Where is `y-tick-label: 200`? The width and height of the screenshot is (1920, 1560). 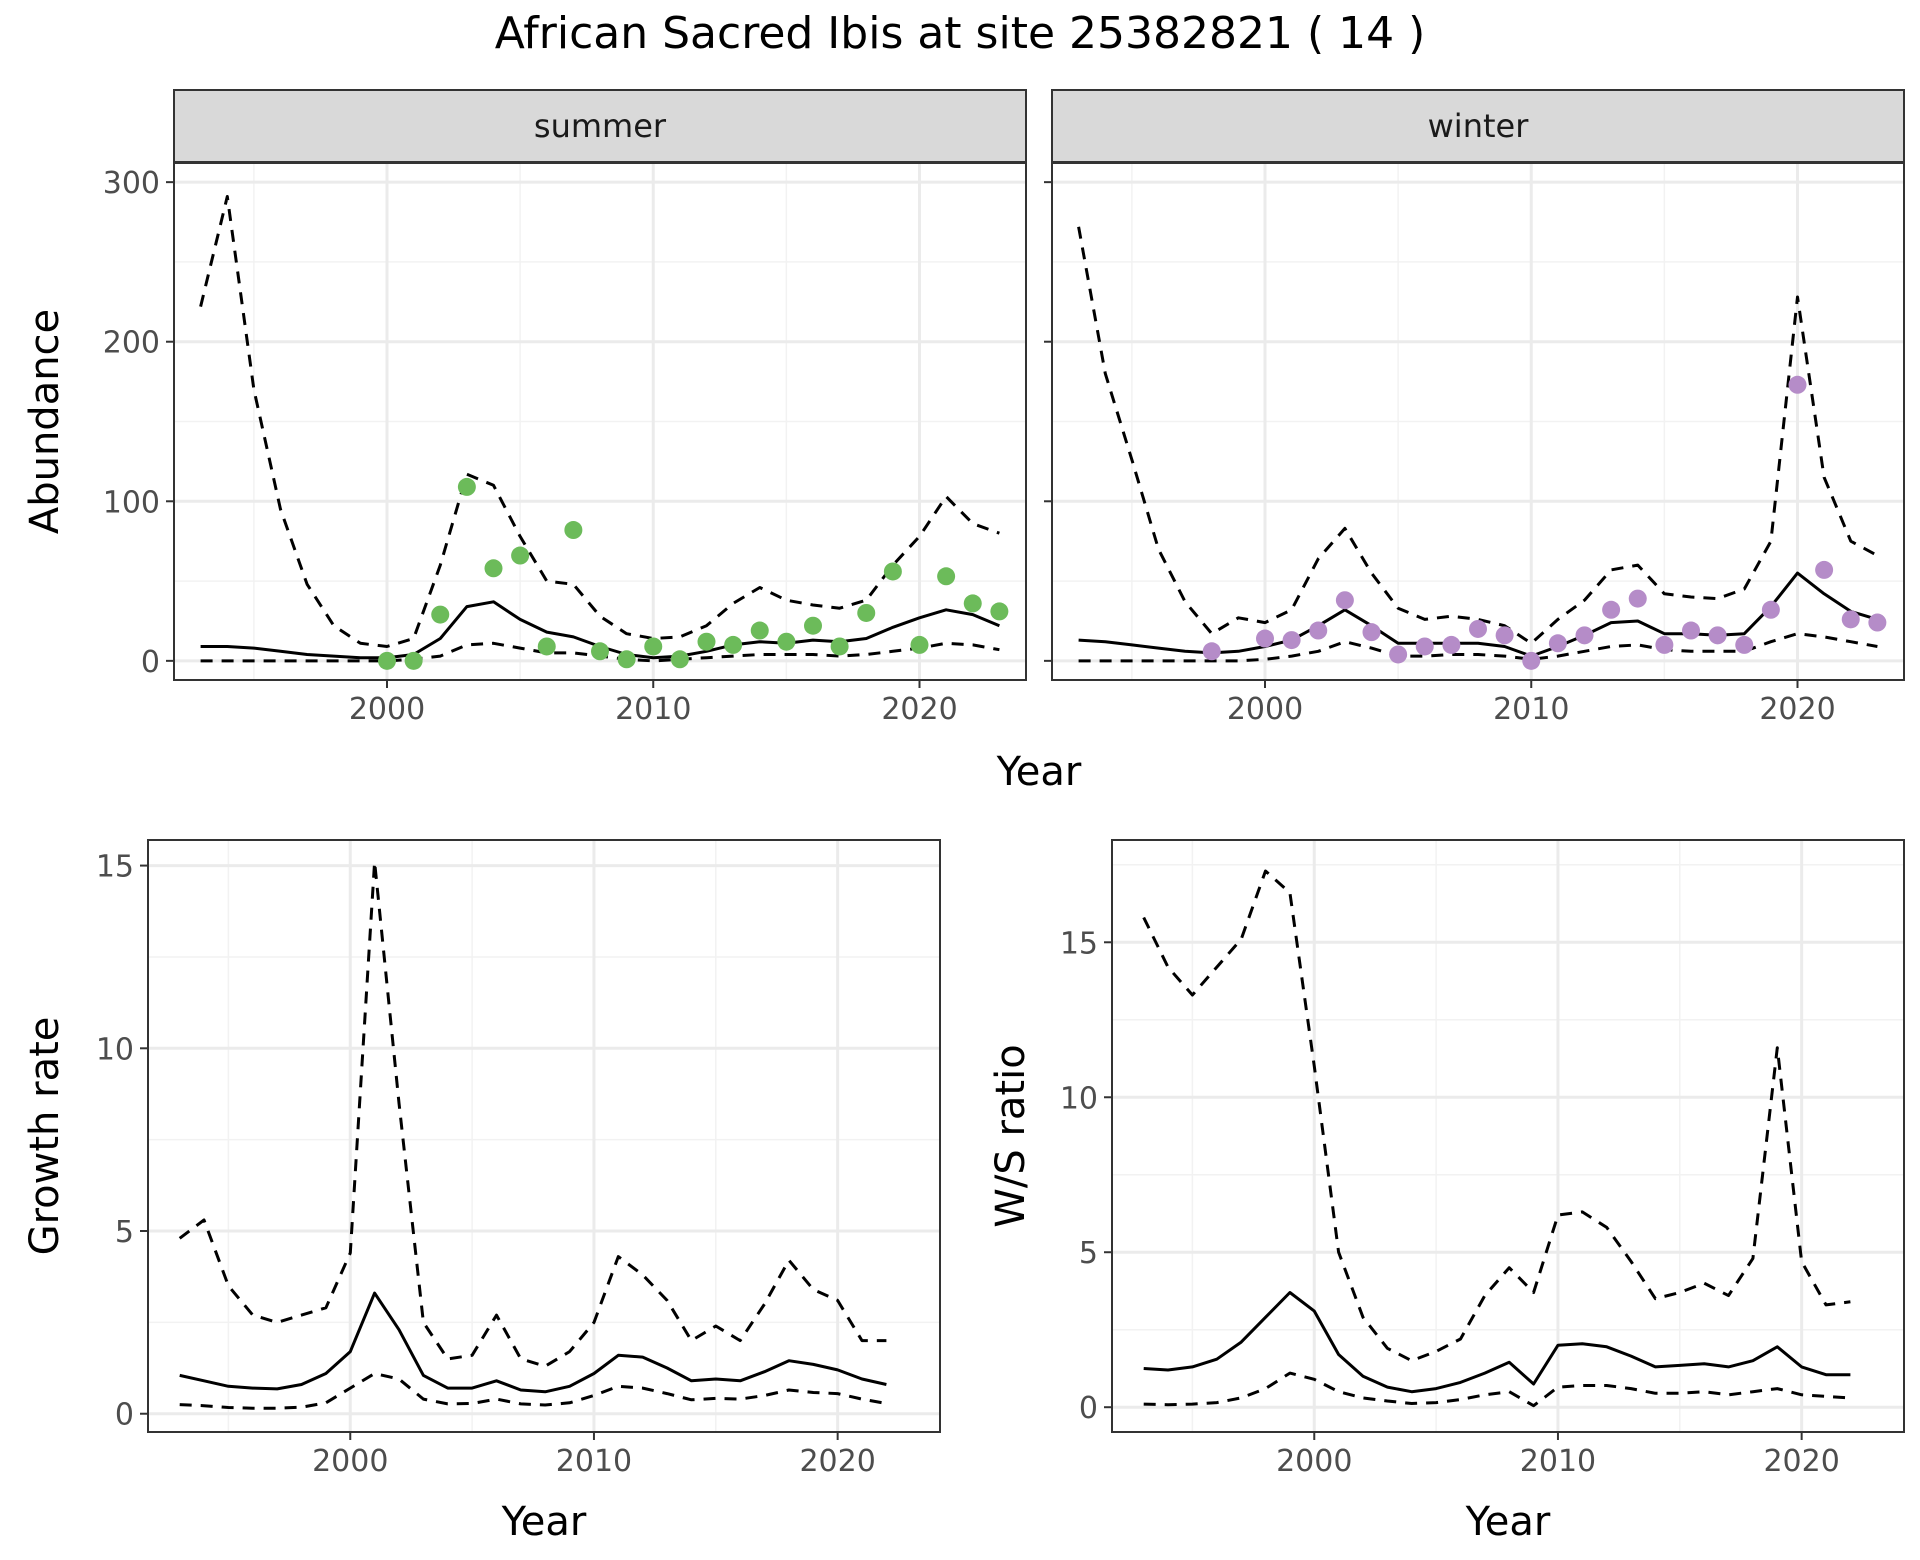 y-tick-label: 200 is located at coordinates (131, 343).